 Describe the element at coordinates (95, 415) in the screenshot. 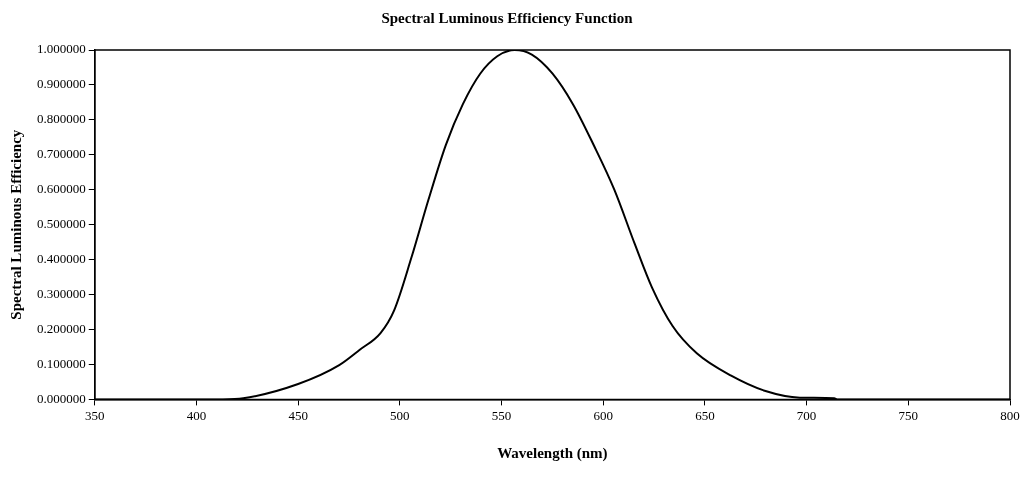

I see `x-tick-label: 350` at that location.